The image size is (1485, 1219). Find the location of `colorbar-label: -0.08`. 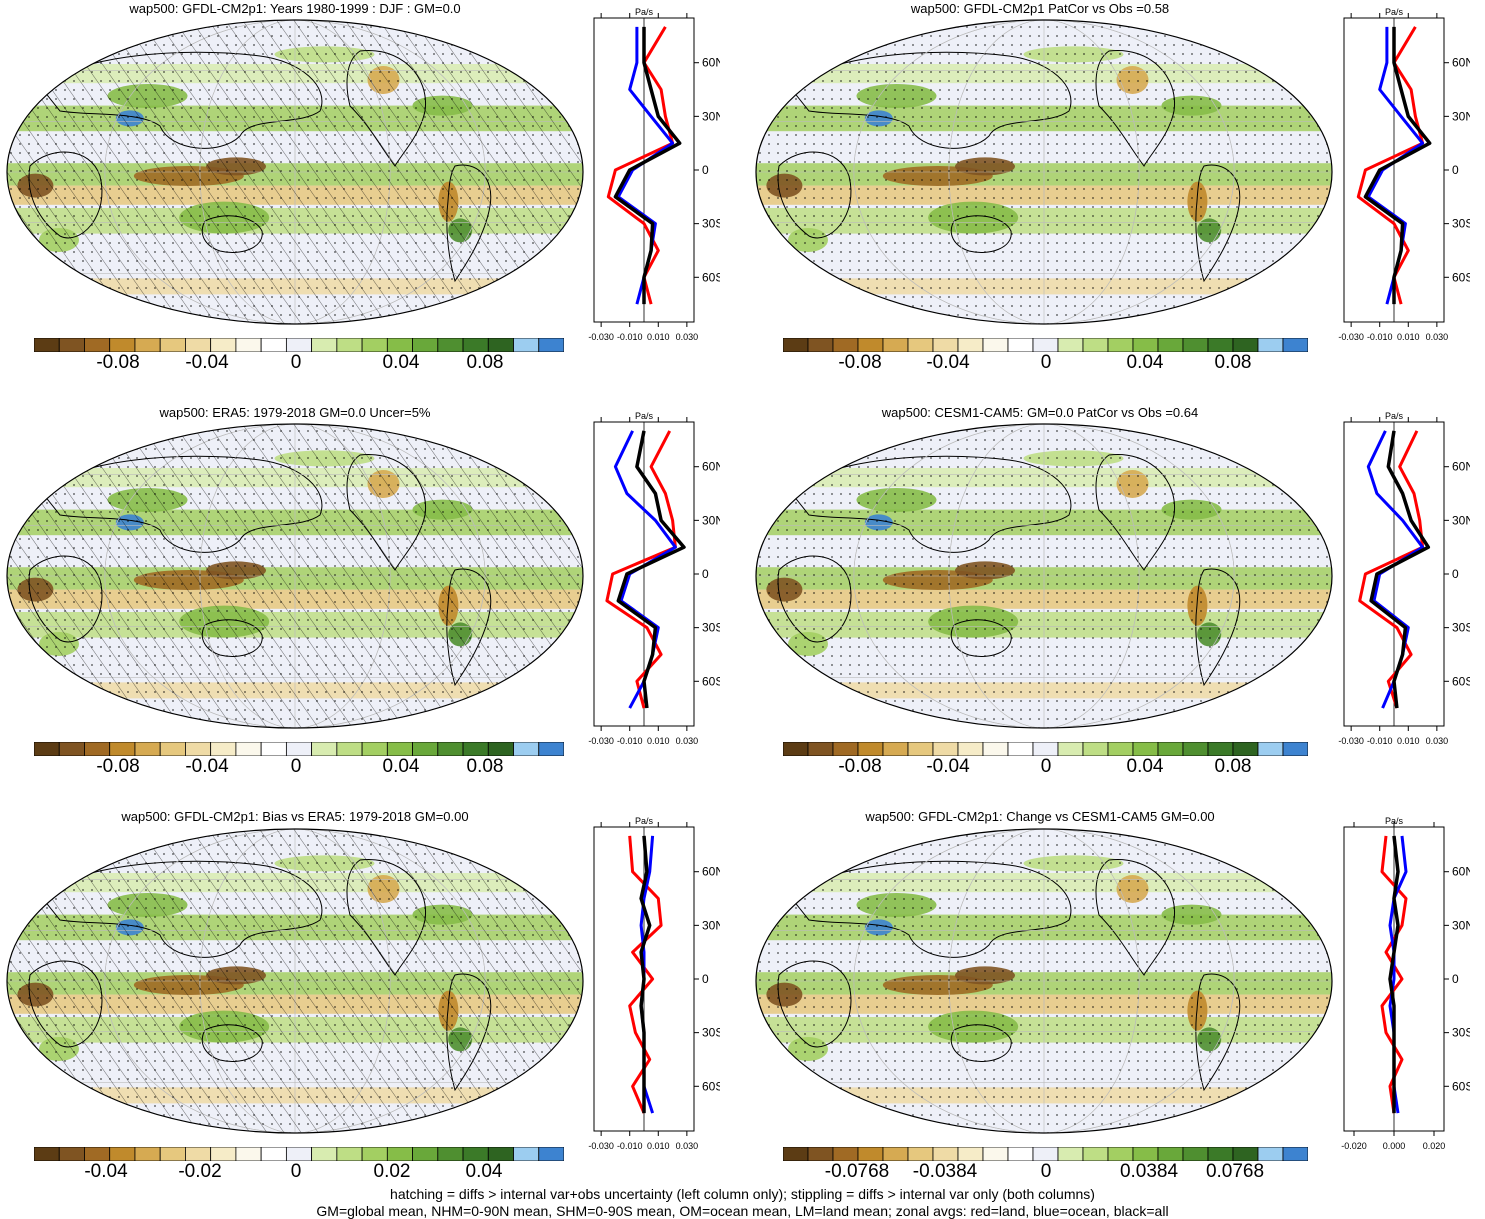

colorbar-label: -0.08 is located at coordinates (117, 363).